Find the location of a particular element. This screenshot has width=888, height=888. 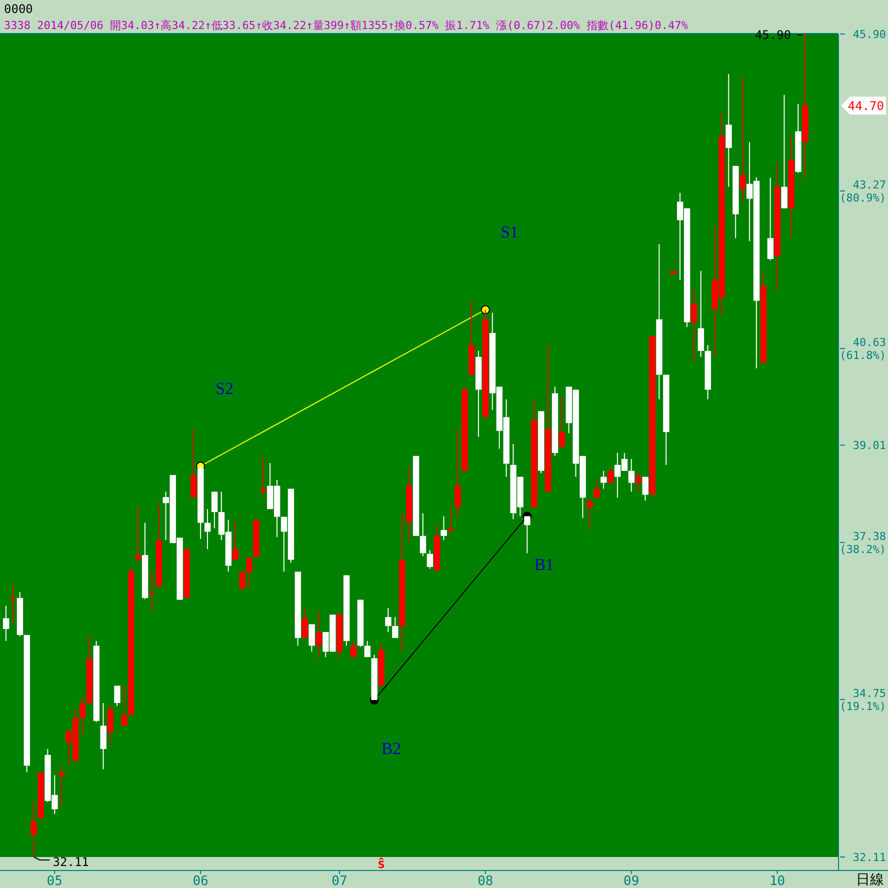

annotation: 32.11 is located at coordinates (70, 862).